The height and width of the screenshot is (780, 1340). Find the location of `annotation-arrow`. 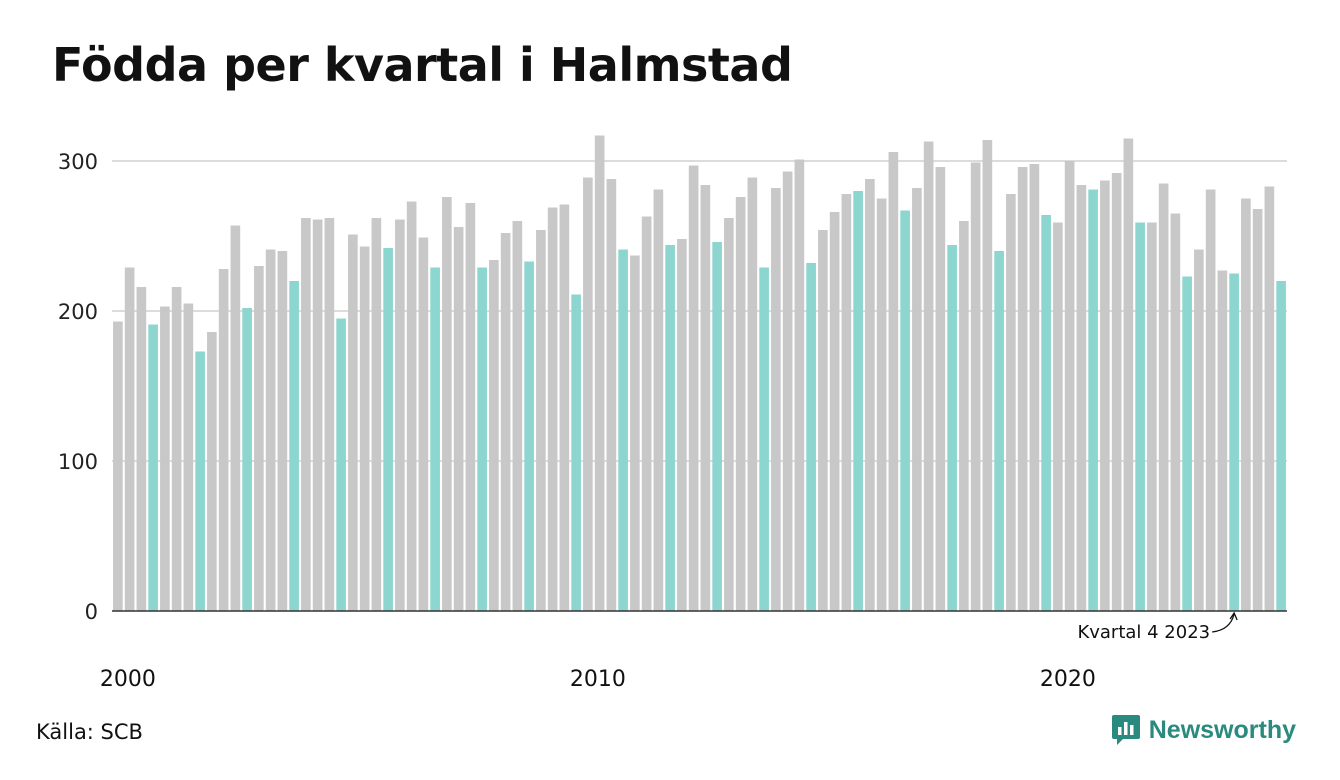

annotation-arrow is located at coordinates (1223, 623).